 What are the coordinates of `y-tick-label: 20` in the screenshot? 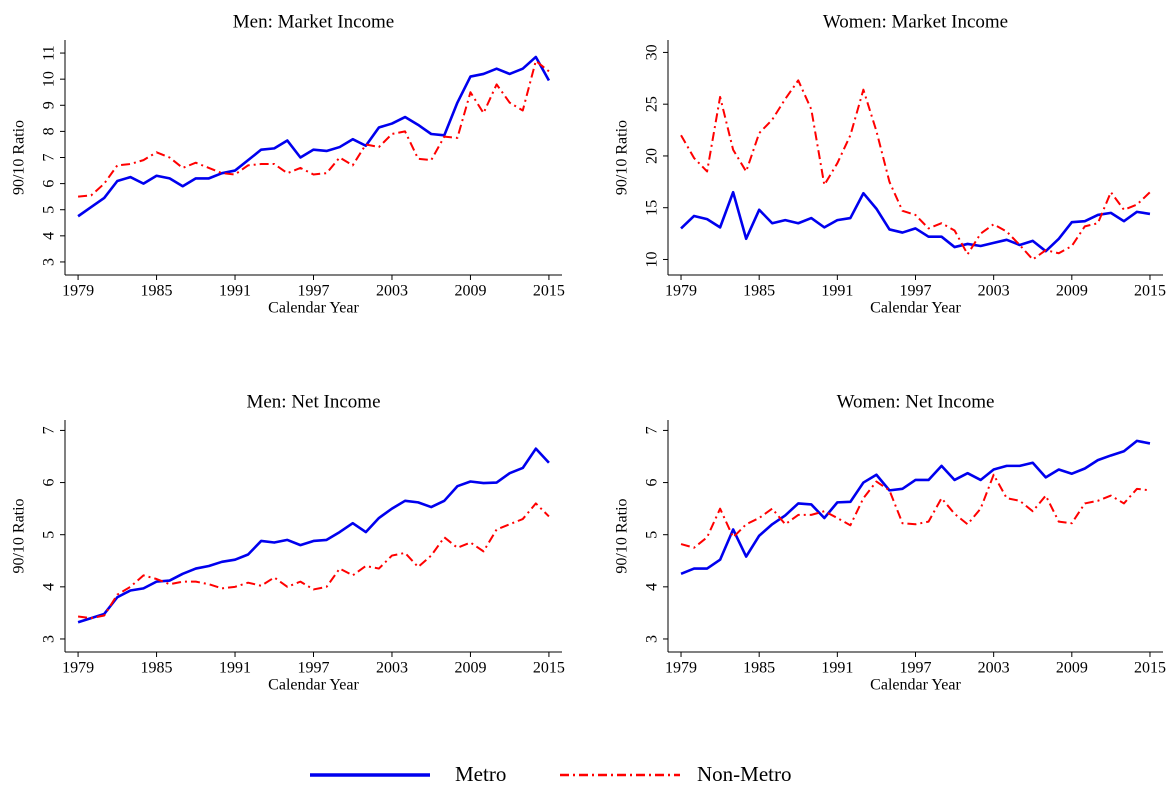 It's located at (652, 156).